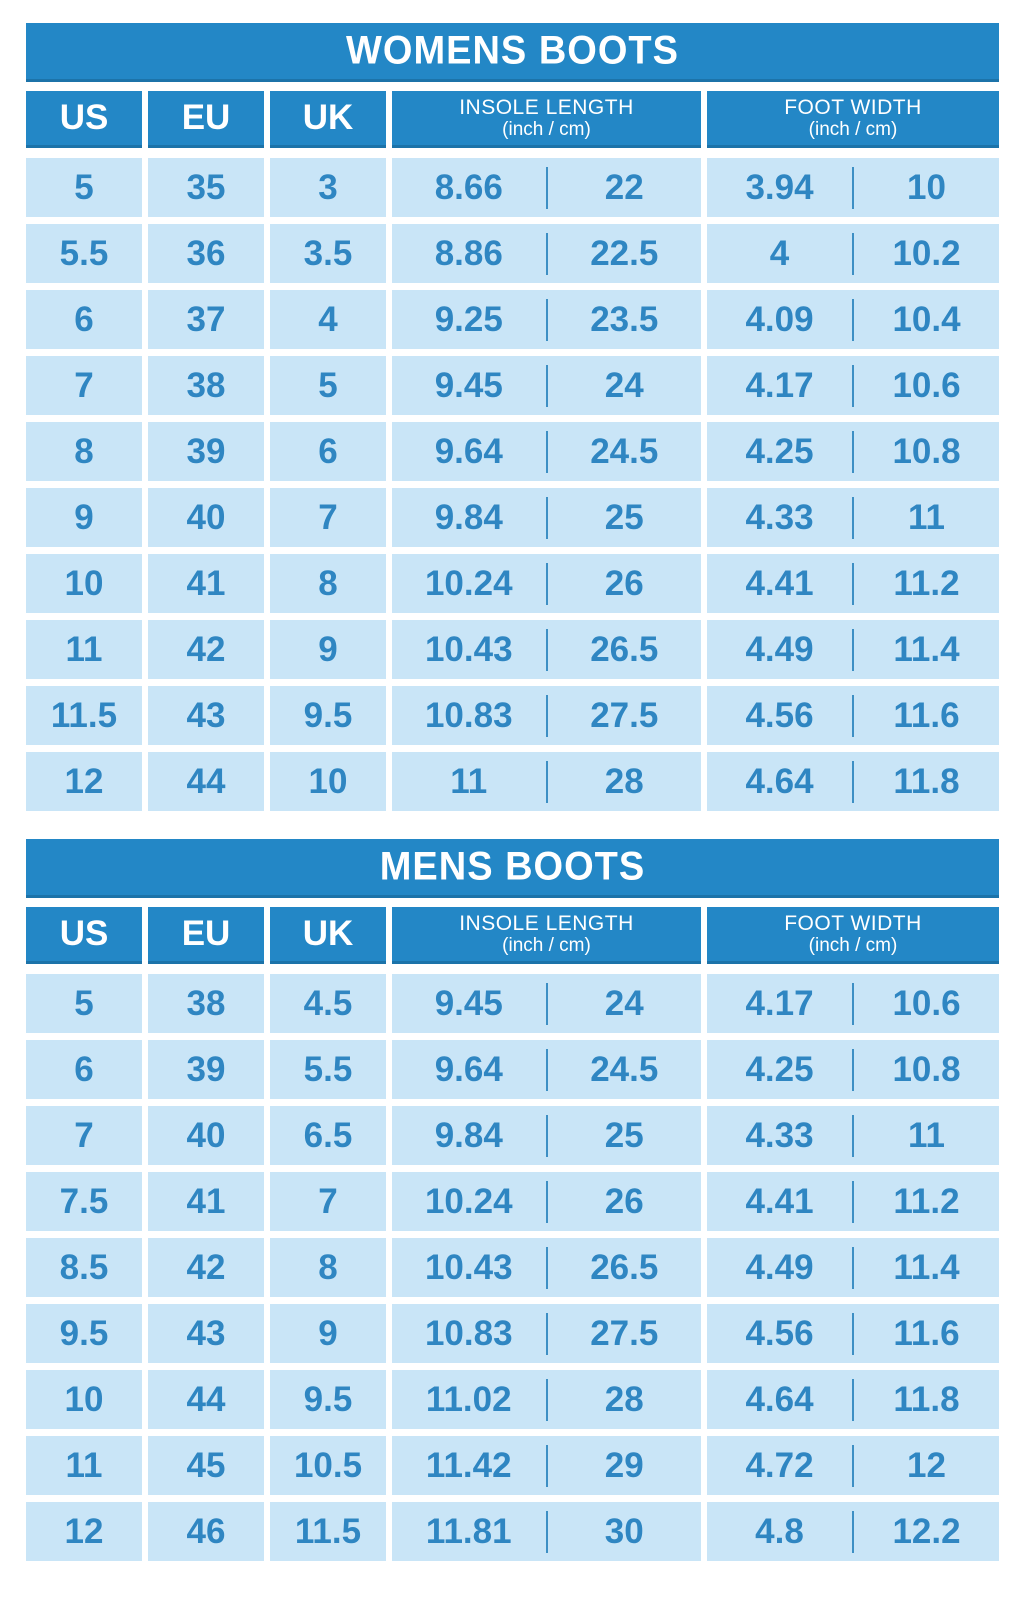 The image size is (1024, 1619). I want to click on cell-uk: 6.5, so click(328, 1135).